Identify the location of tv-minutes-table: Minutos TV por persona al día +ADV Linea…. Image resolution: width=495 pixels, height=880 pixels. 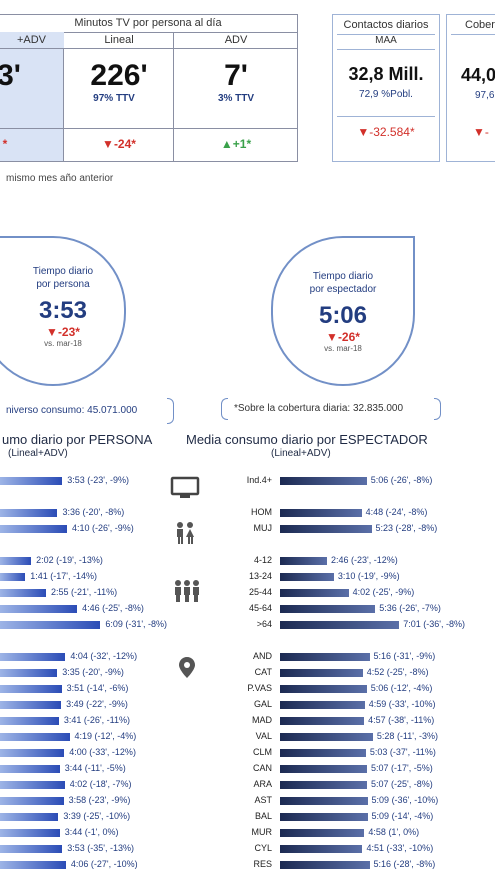
(149, 88).